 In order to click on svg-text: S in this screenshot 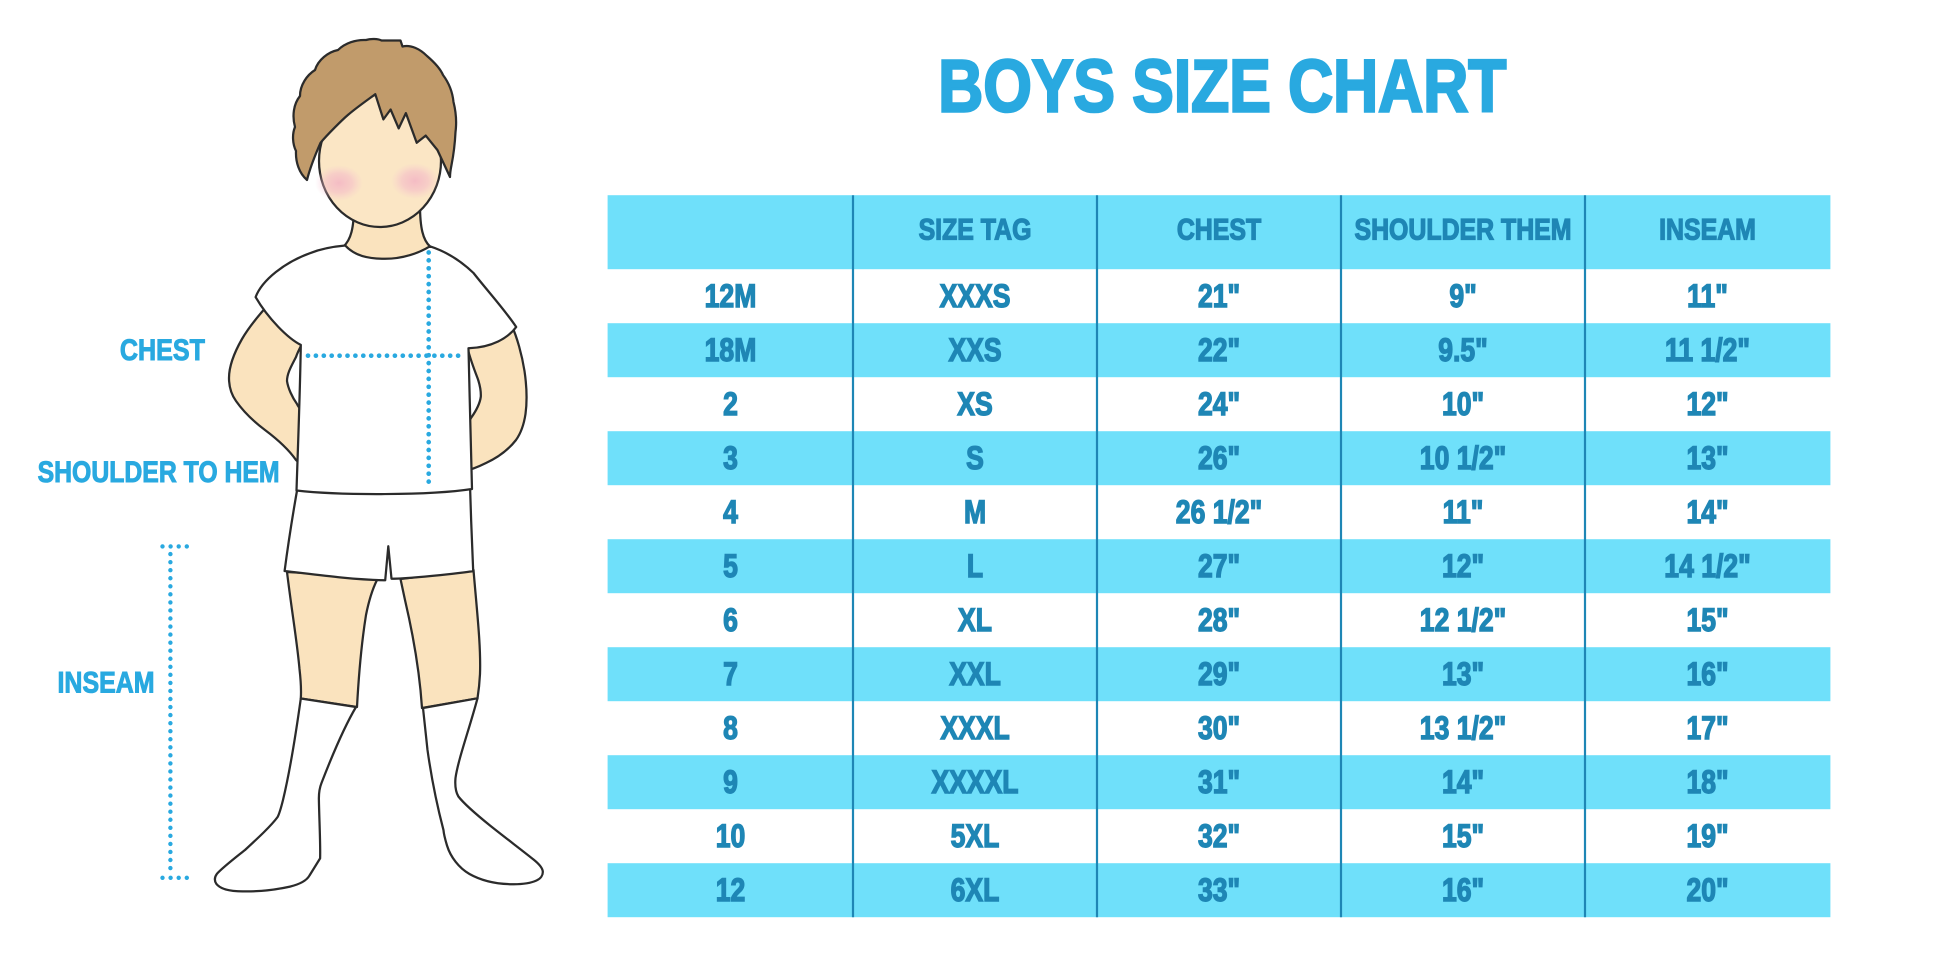, I will do `click(975, 459)`.